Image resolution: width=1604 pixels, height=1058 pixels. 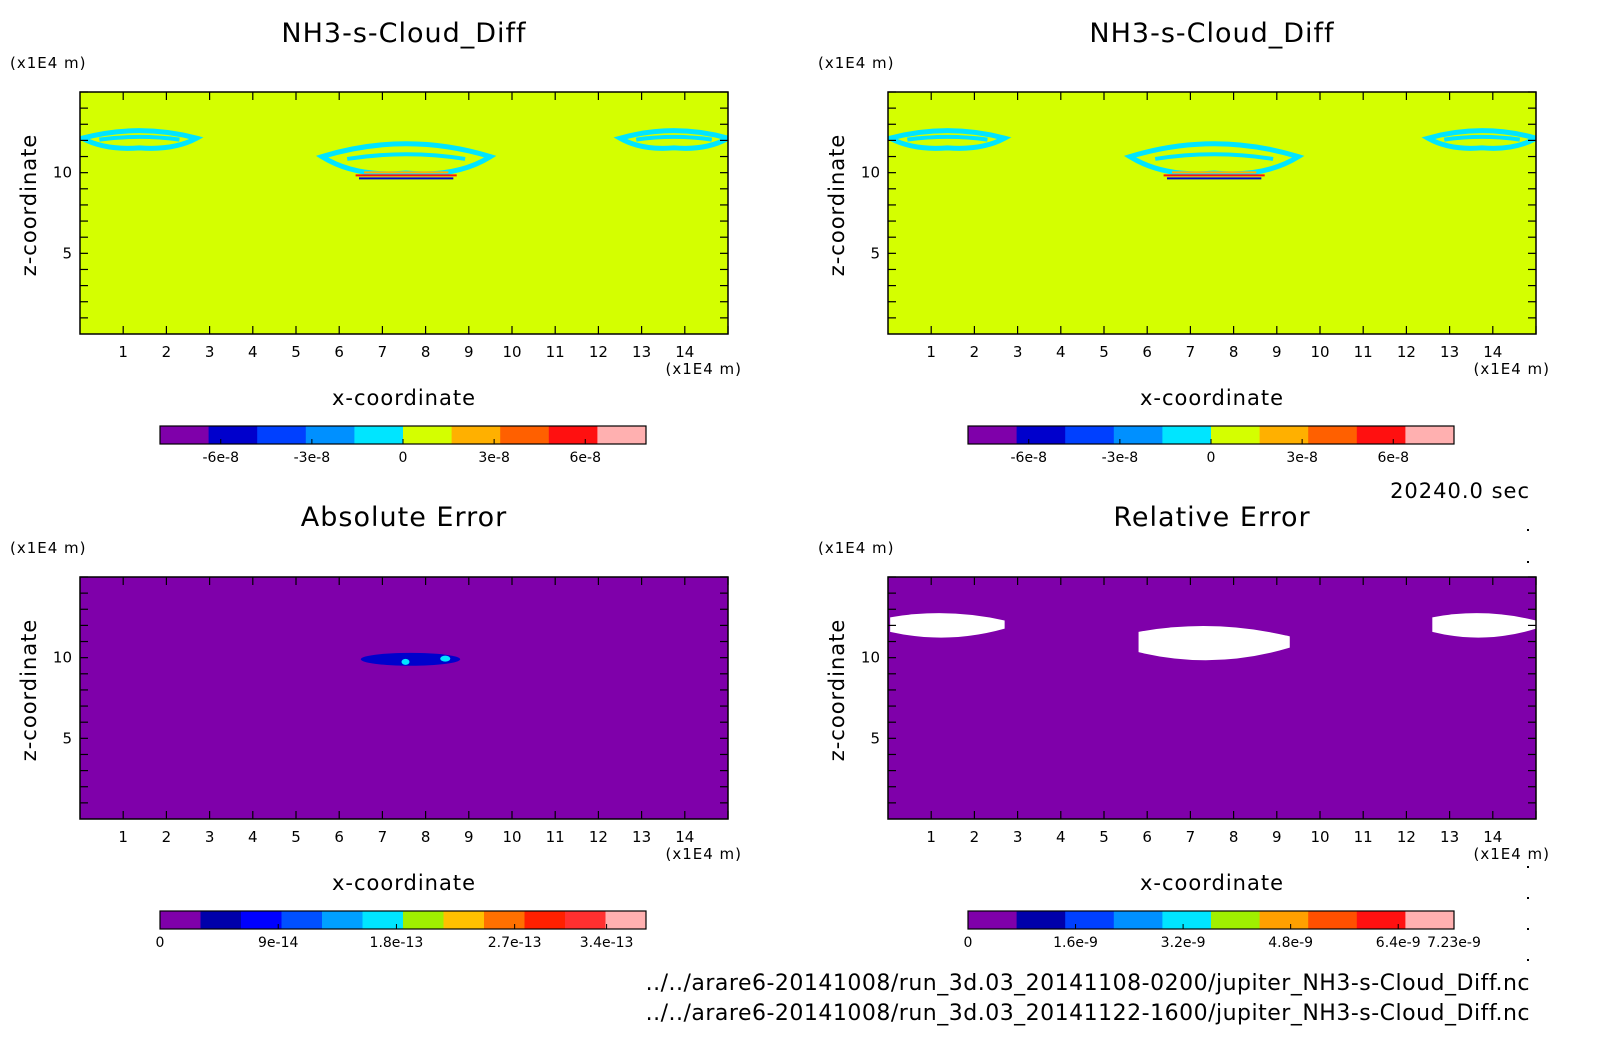 What do you see at coordinates (1398, 943) in the screenshot?
I see `colorbar-tick-label: 6.4e-9` at bounding box center [1398, 943].